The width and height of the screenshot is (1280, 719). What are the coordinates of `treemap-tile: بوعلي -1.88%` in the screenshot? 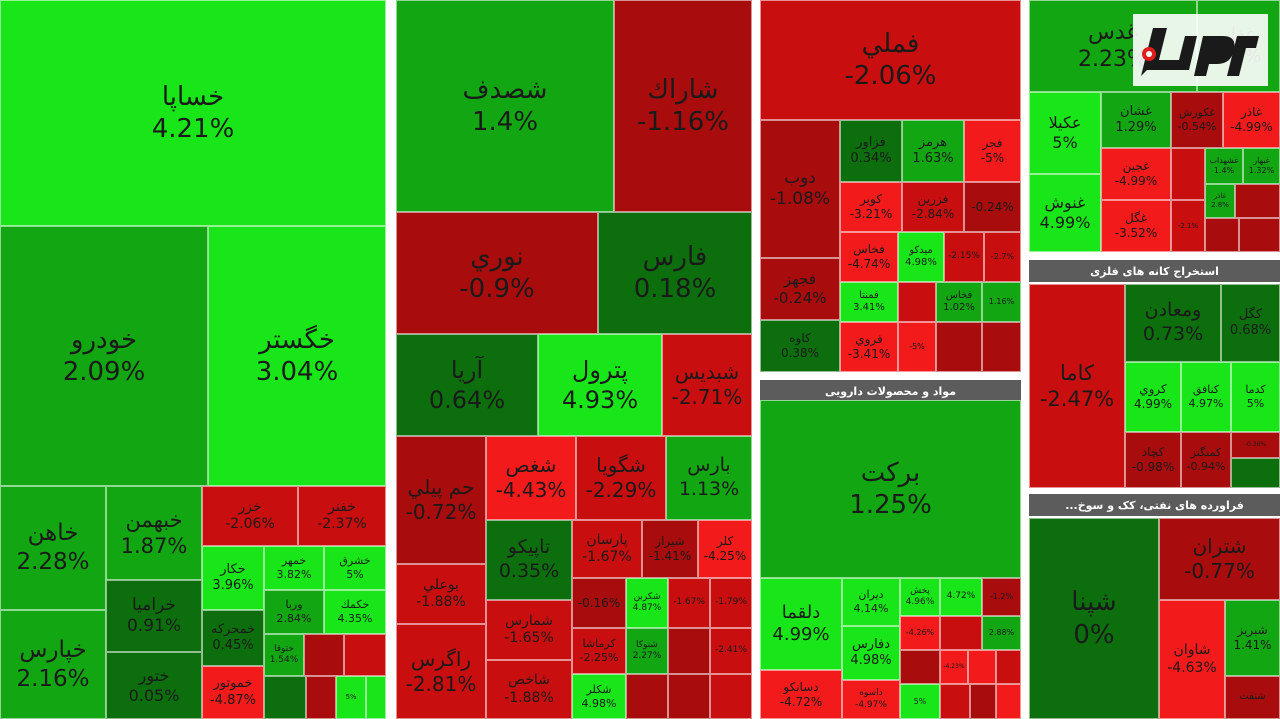 It's located at (441, 594).